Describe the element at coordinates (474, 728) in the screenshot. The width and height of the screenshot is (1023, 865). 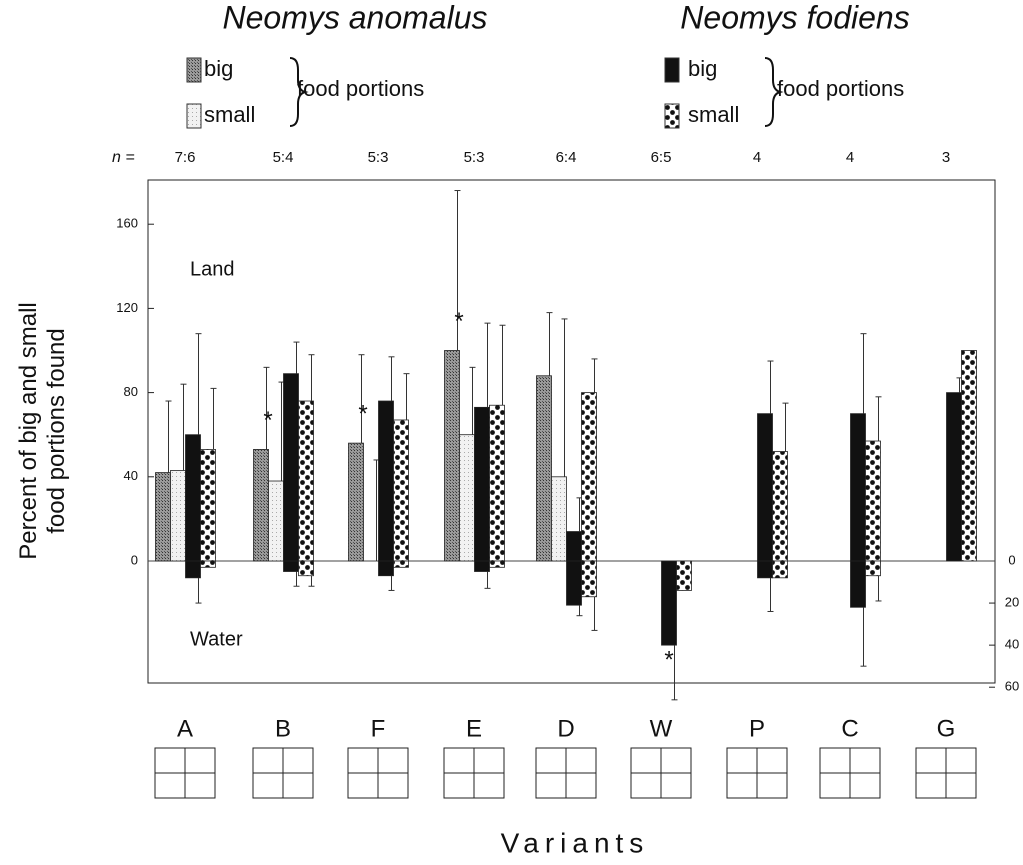
I see `x-tick-label: E` at that location.